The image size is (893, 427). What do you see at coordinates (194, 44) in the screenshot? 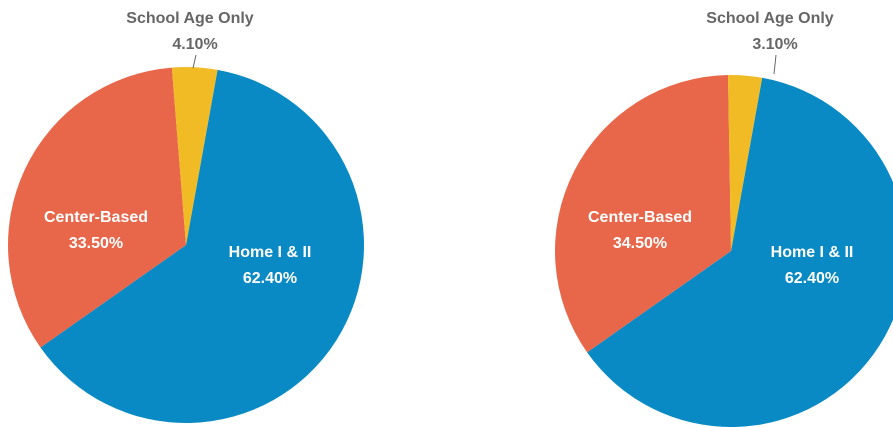
I see `slice-value: 4.10%` at bounding box center [194, 44].